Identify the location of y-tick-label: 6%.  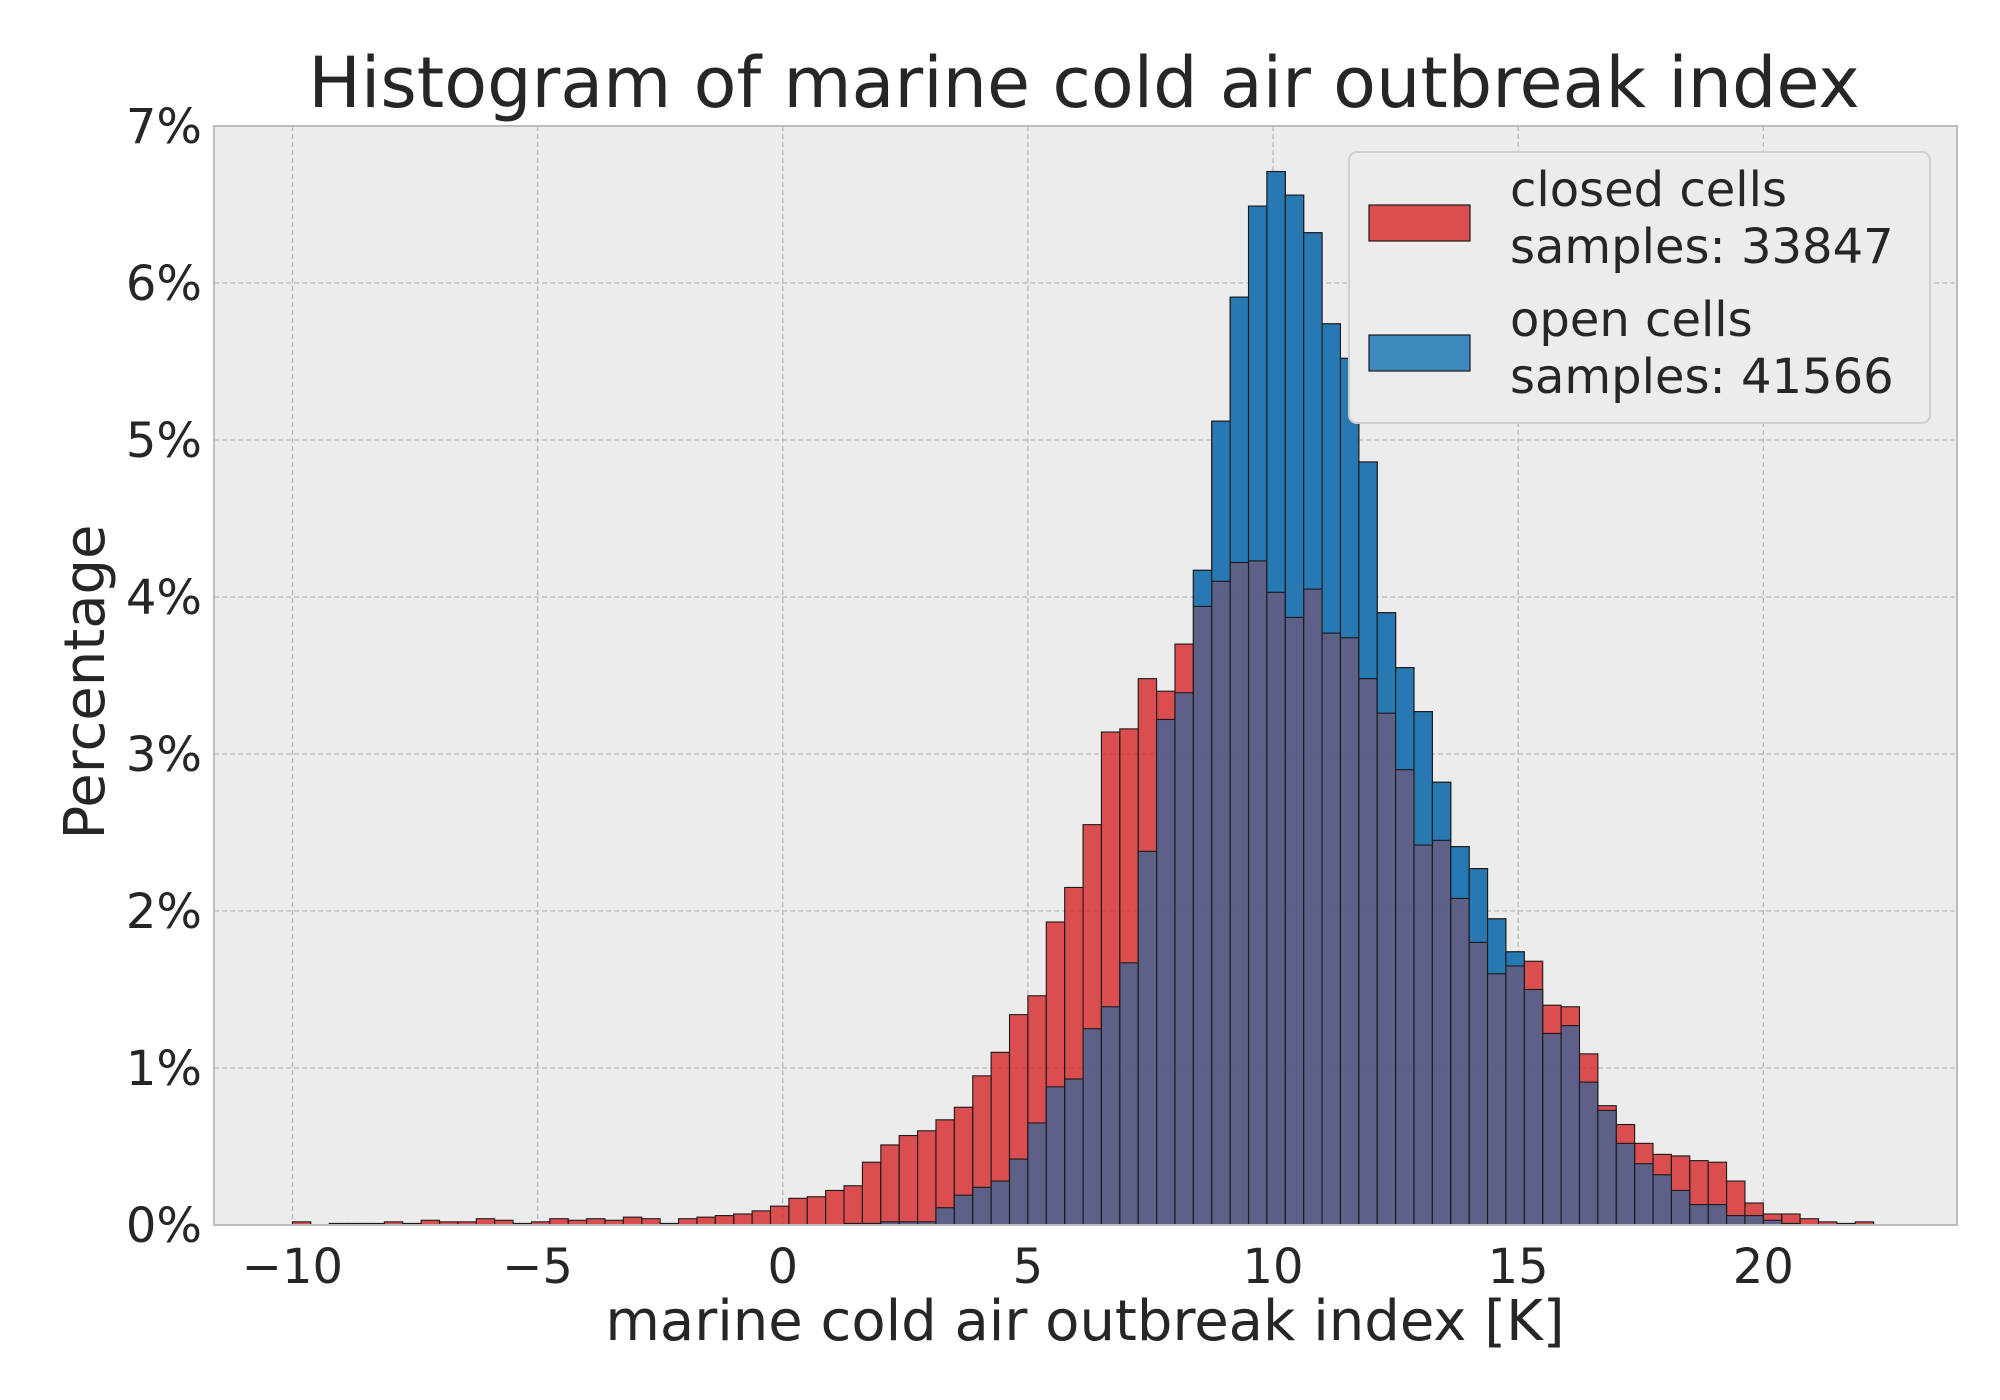
(164, 284).